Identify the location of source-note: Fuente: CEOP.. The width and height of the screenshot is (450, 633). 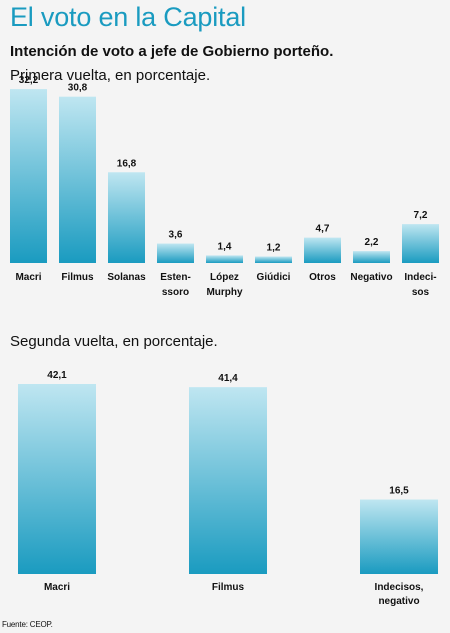
(27, 624).